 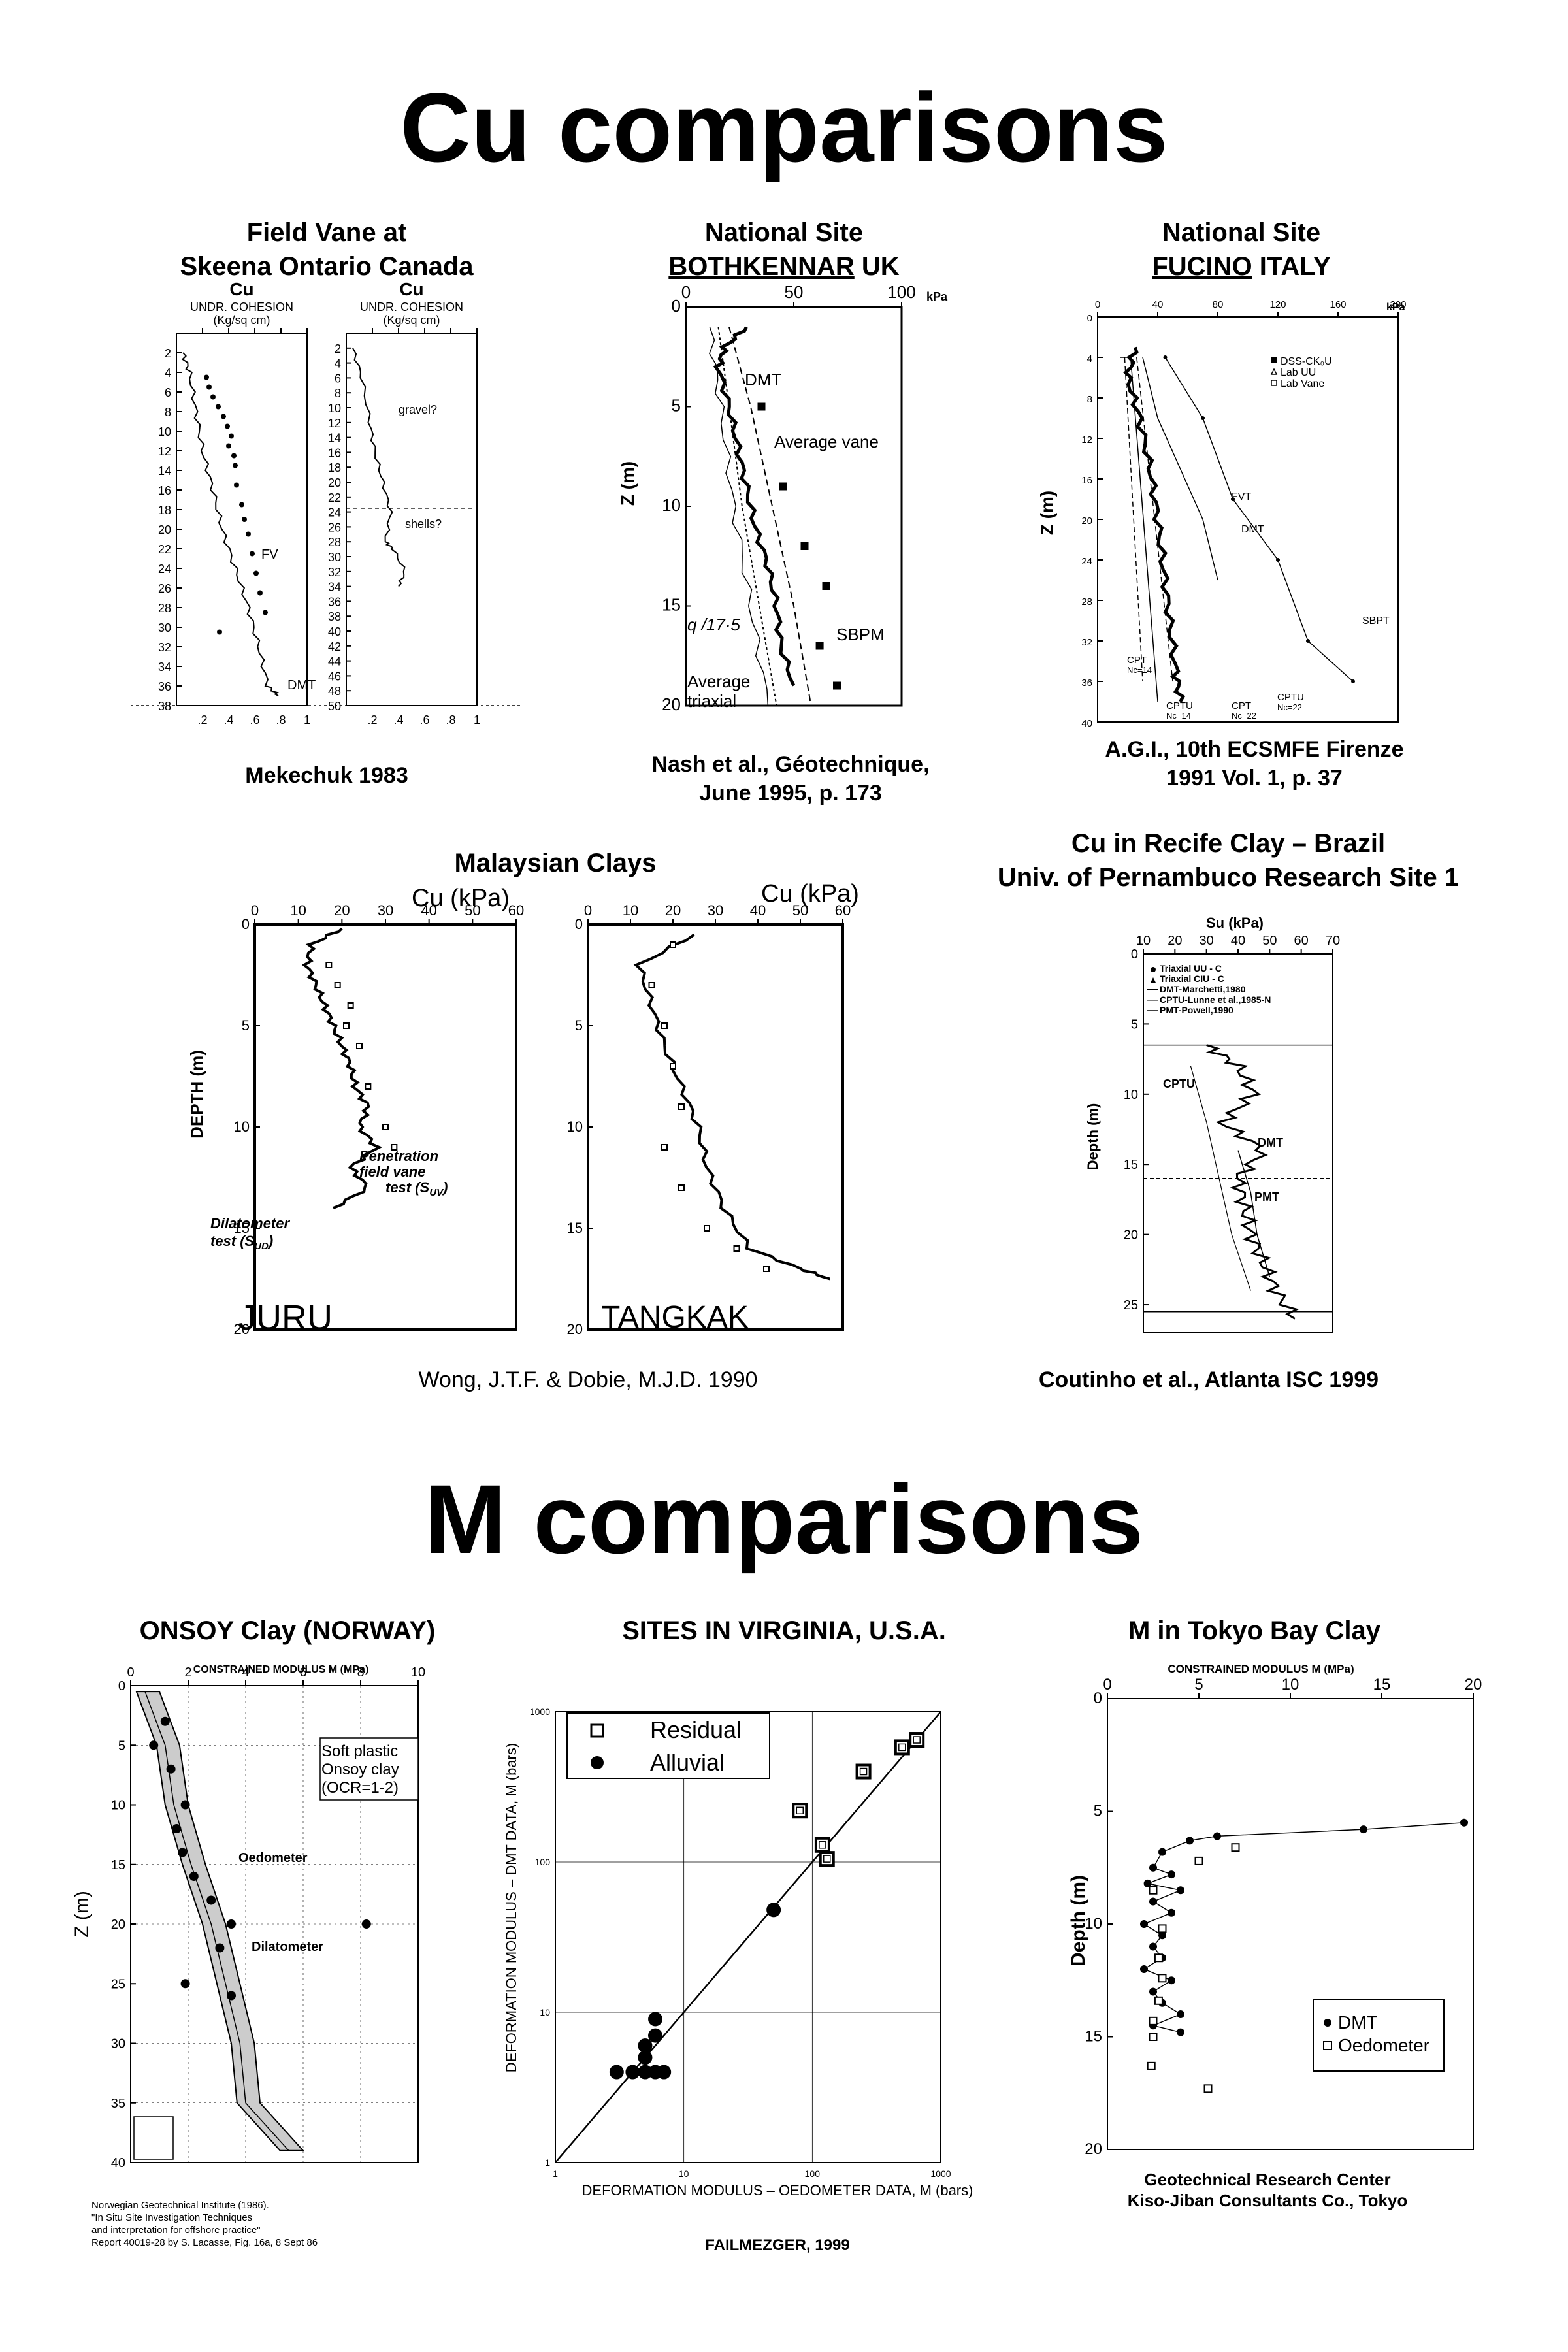 What do you see at coordinates (418, 409) in the screenshot?
I see `skeena-gravel-label: gravel?` at bounding box center [418, 409].